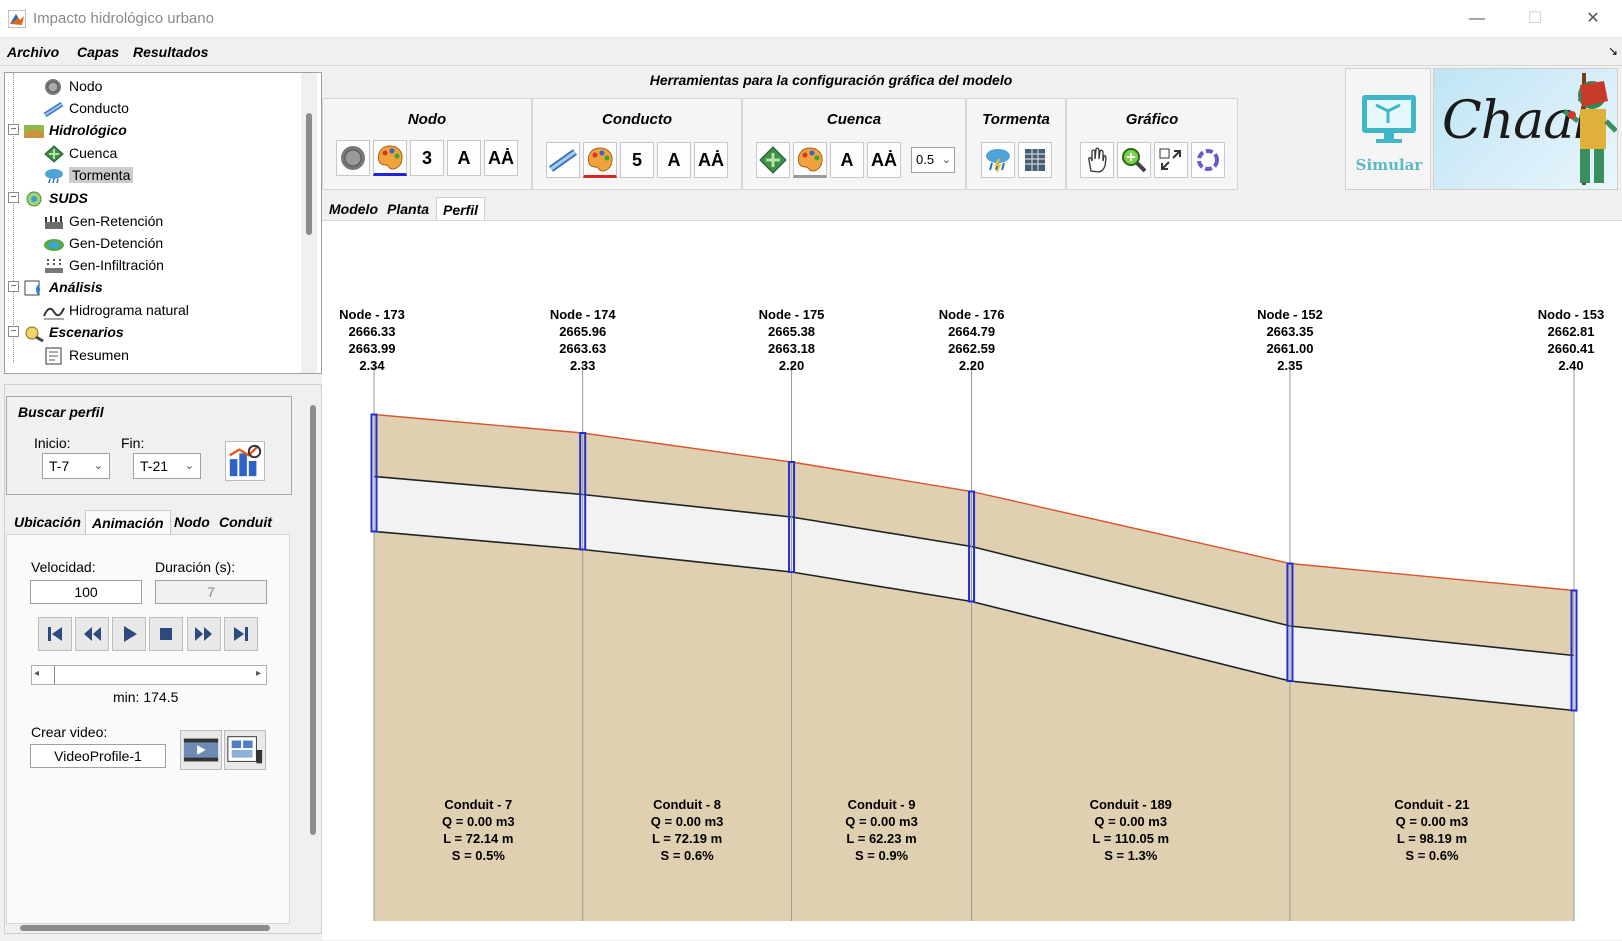 The width and height of the screenshot is (1622, 941). Describe the element at coordinates (88, 175) in the screenshot. I see `tree-item-tormenta: Tormenta` at that location.